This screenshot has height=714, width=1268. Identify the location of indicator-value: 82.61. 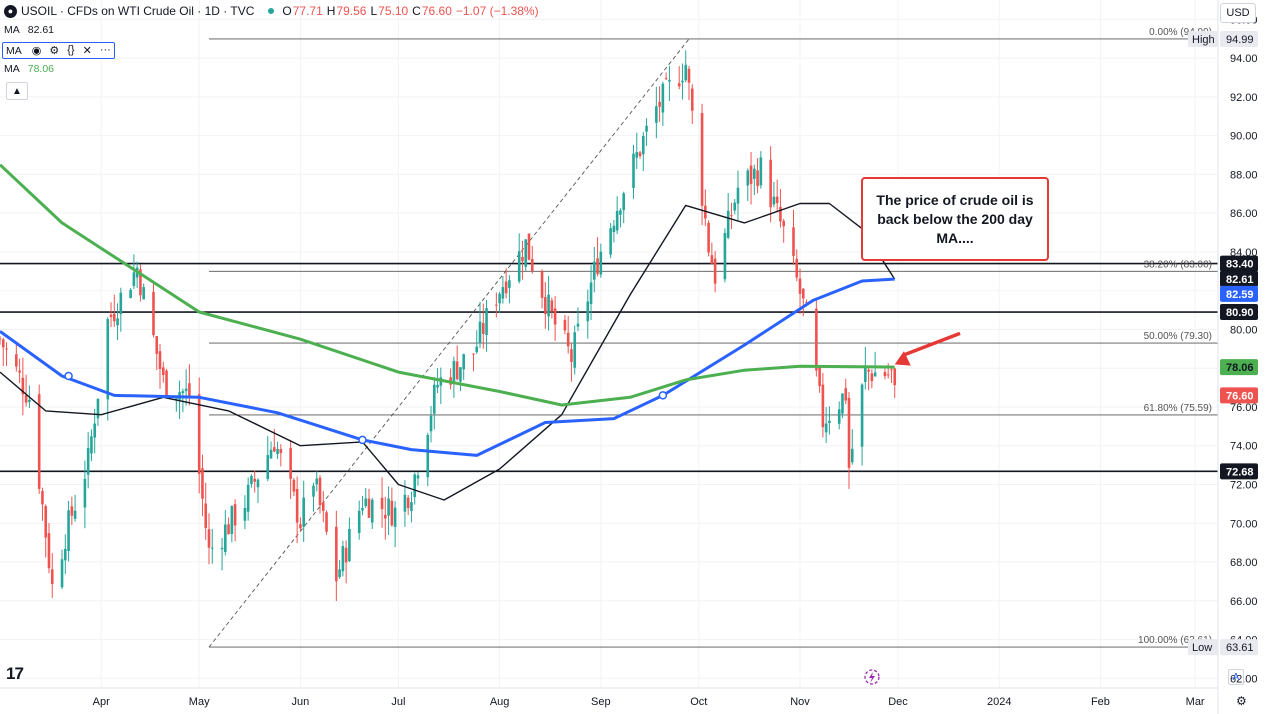
(41, 30).